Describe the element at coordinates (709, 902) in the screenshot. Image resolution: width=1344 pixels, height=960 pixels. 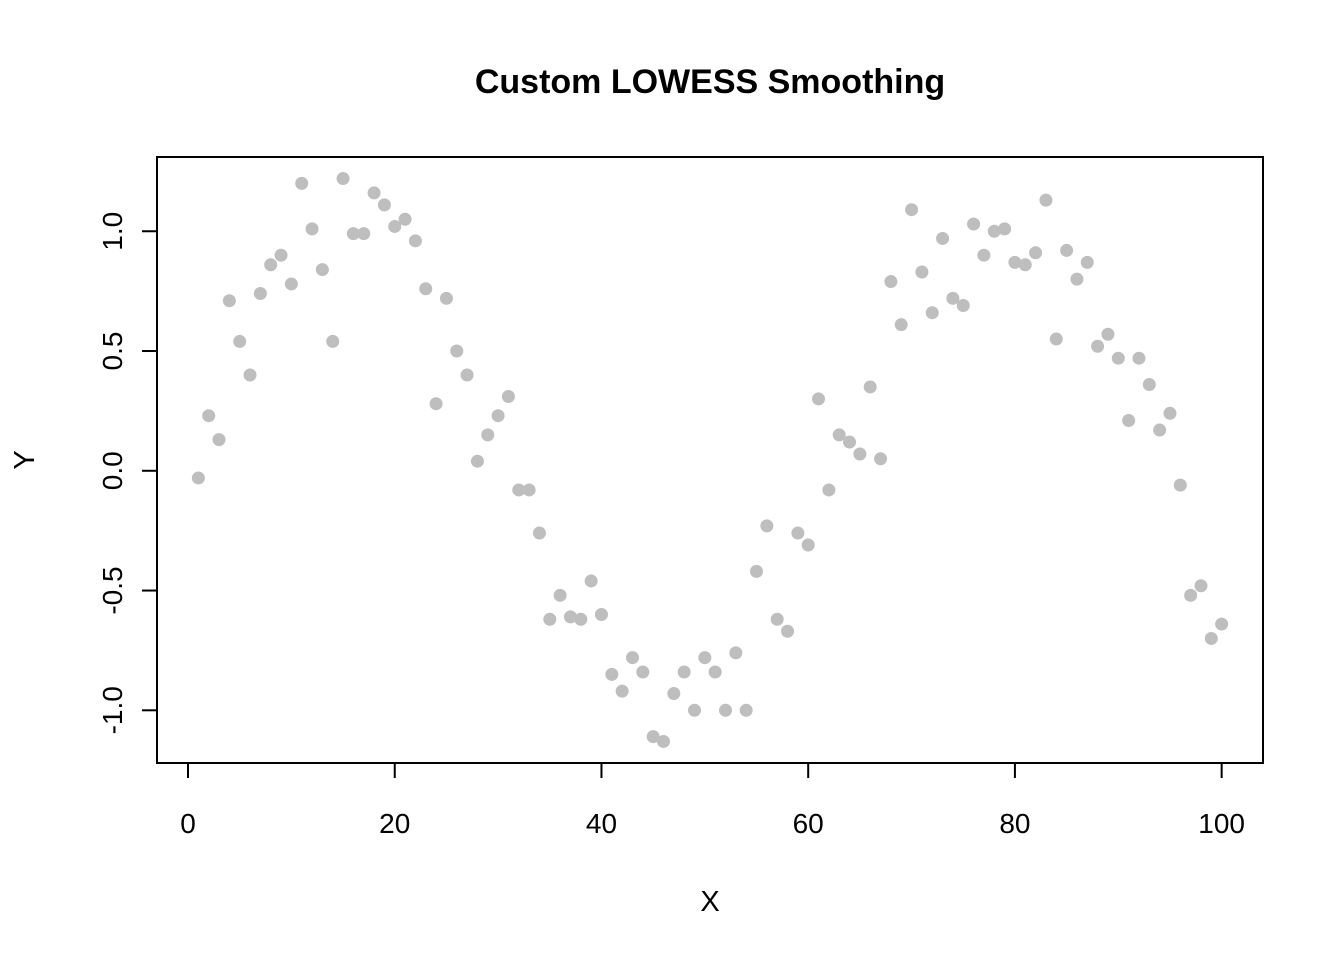
I see `x-axis-label: X` at that location.